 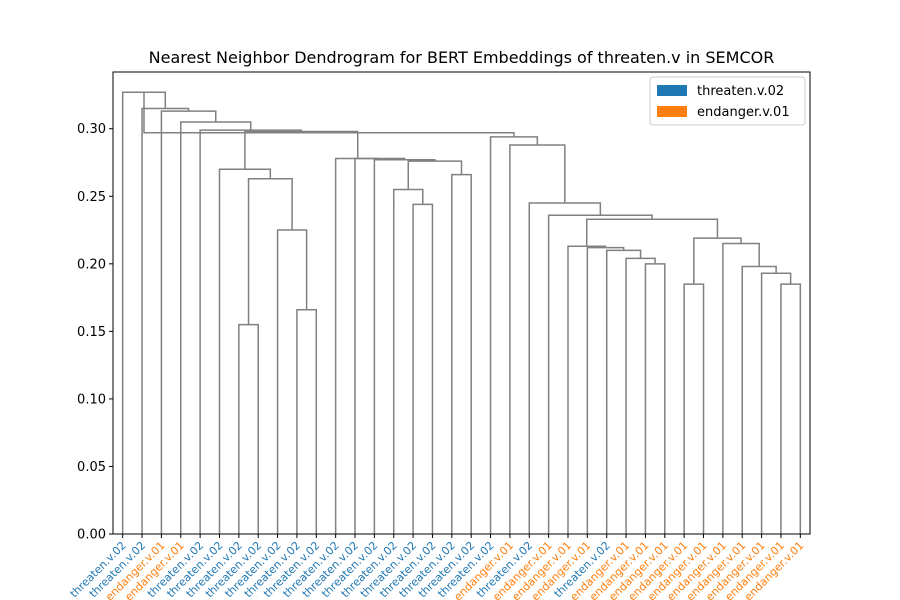 What do you see at coordinates (91, 264) in the screenshot?
I see `y-tick-label: 0.20` at bounding box center [91, 264].